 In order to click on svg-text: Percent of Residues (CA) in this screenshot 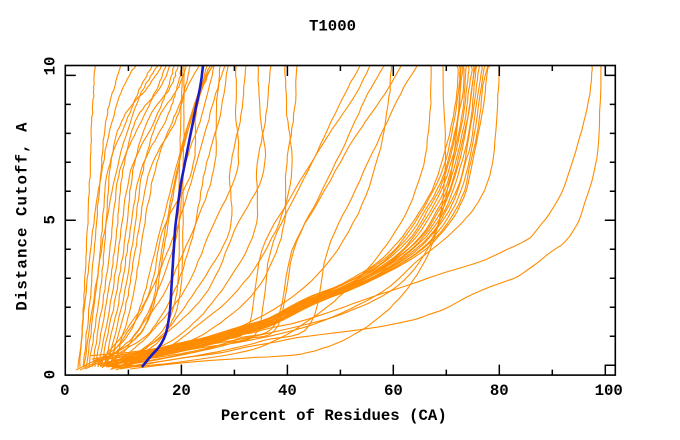, I will do `click(334, 416)`.